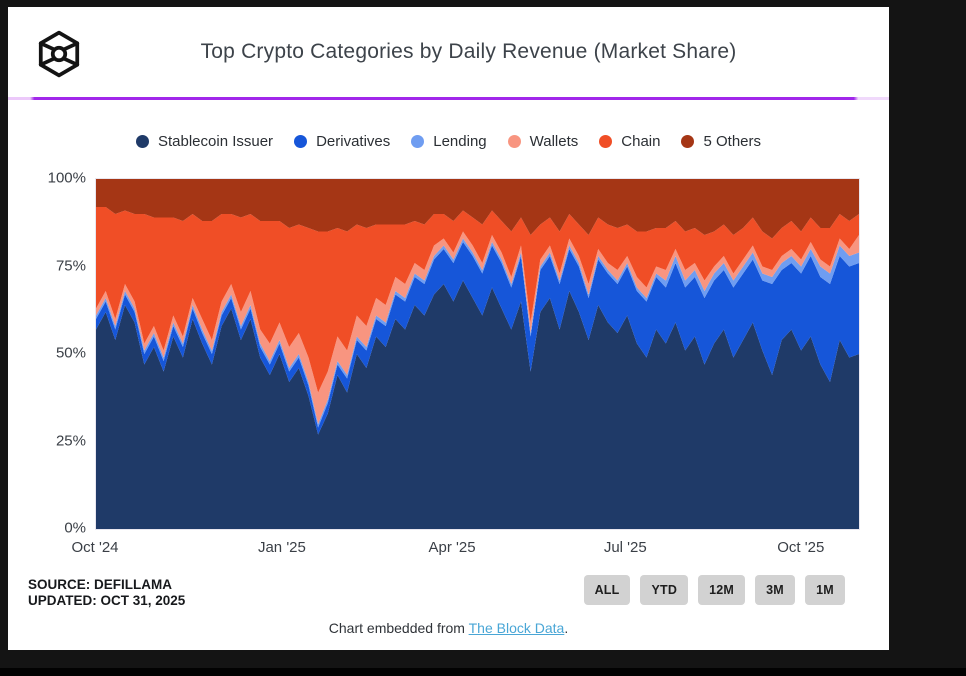 The image size is (966, 676). What do you see at coordinates (801, 547) in the screenshot?
I see `x-tick-label: Oct '25` at bounding box center [801, 547].